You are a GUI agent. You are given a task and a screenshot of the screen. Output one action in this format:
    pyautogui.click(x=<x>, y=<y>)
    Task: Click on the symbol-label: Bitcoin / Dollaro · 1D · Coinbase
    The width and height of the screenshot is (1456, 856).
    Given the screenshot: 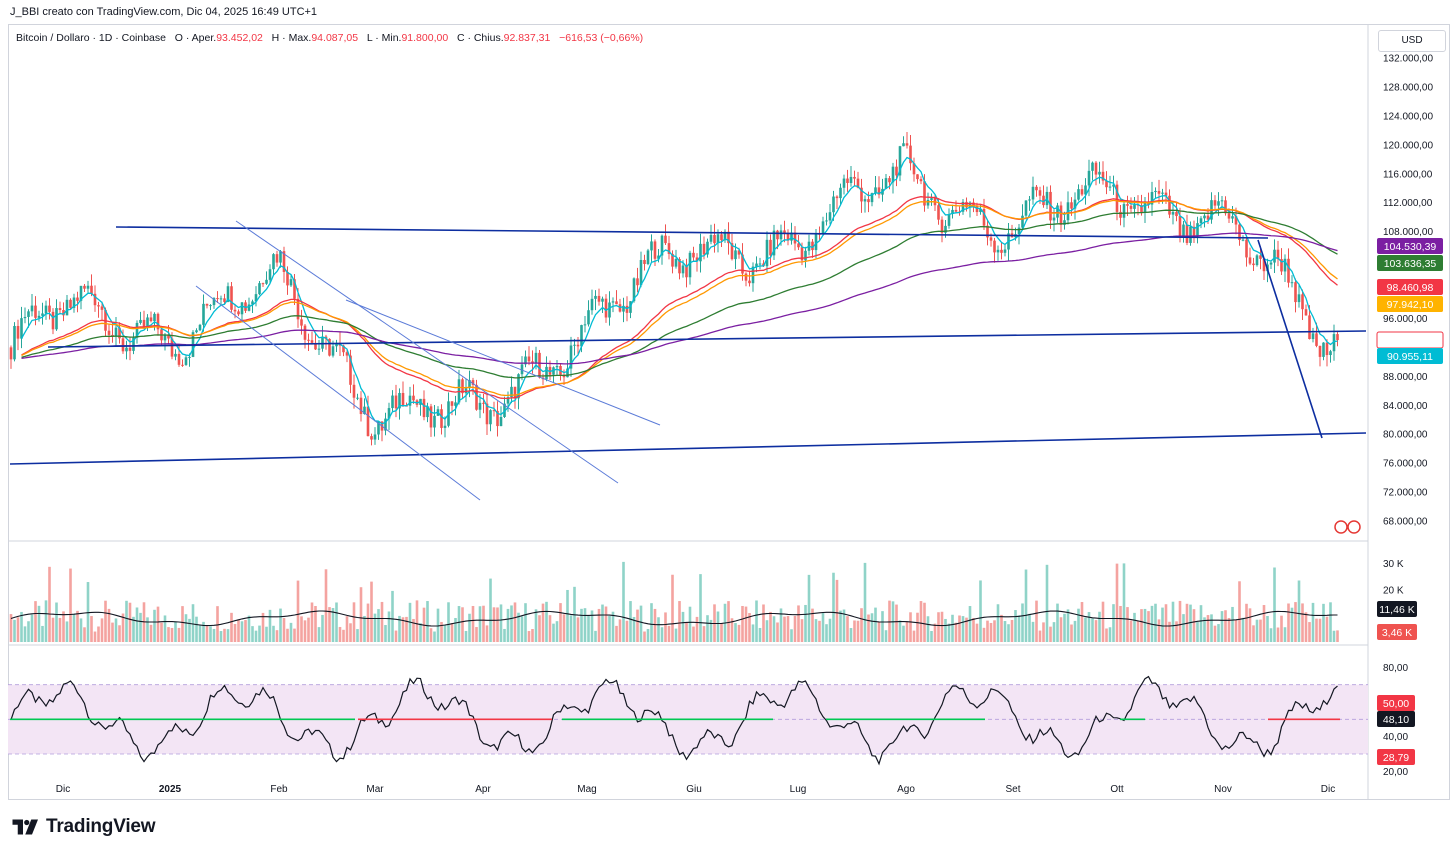 What is the action you would take?
    pyautogui.click(x=91, y=38)
    